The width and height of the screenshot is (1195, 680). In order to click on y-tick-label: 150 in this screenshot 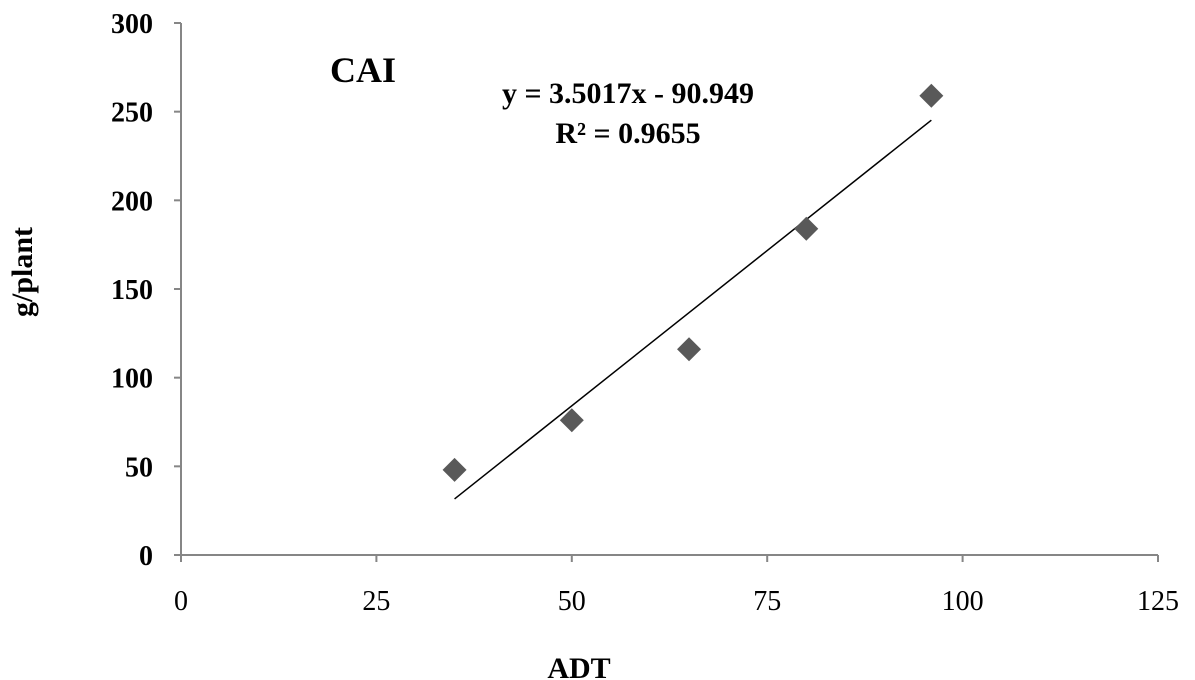, I will do `click(132, 290)`.